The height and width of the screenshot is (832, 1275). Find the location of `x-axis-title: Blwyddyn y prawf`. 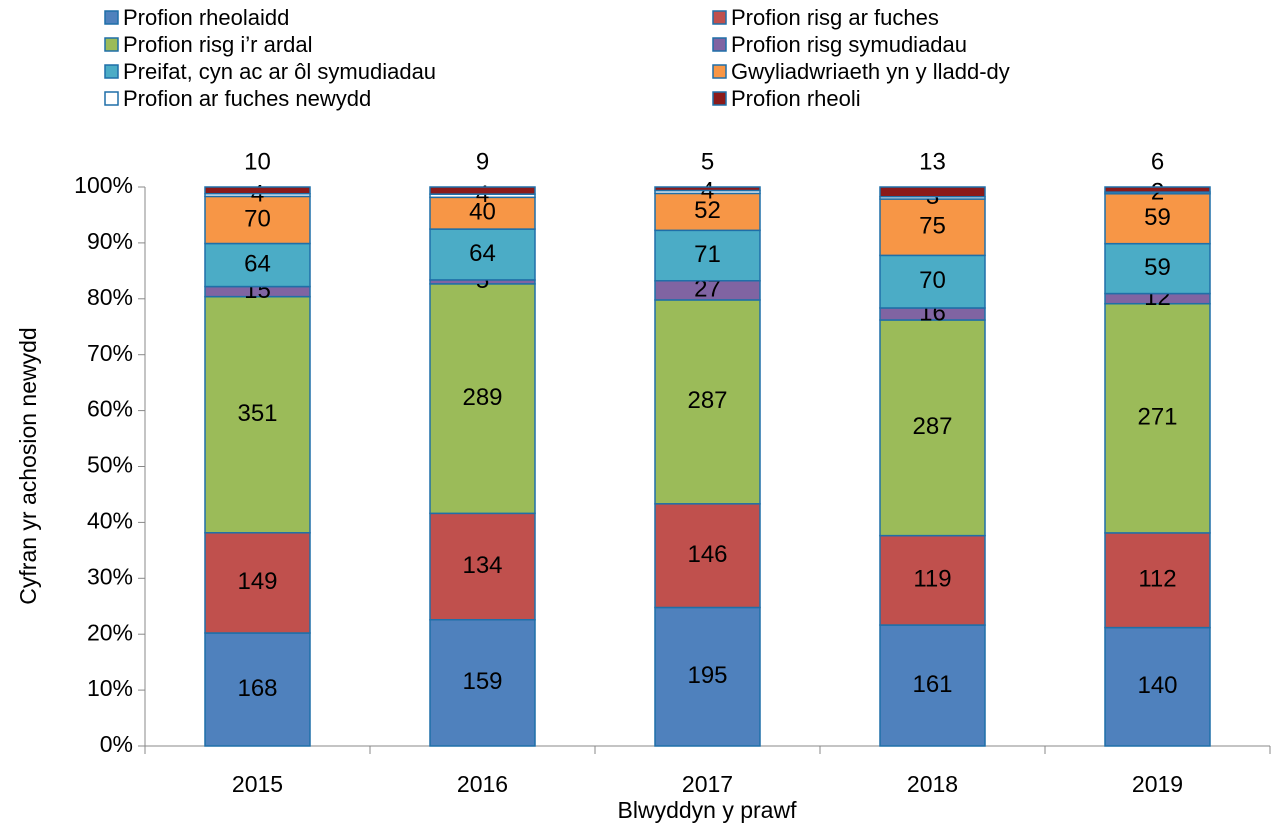

x-axis-title: Blwyddyn y prawf is located at coordinates (708, 810).